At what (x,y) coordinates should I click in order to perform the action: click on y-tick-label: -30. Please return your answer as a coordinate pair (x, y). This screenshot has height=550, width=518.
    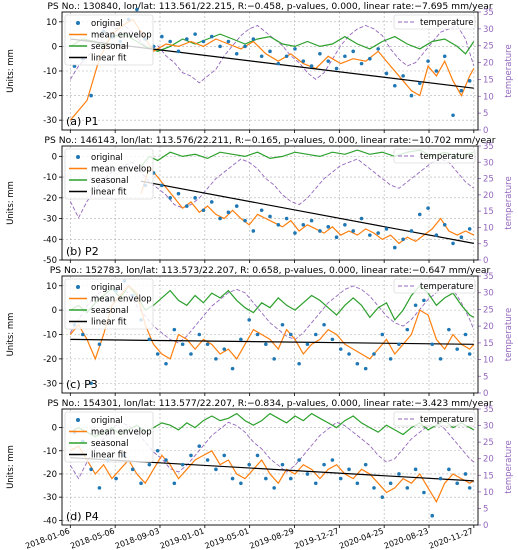
    Looking at the image, I should click on (50, 121).